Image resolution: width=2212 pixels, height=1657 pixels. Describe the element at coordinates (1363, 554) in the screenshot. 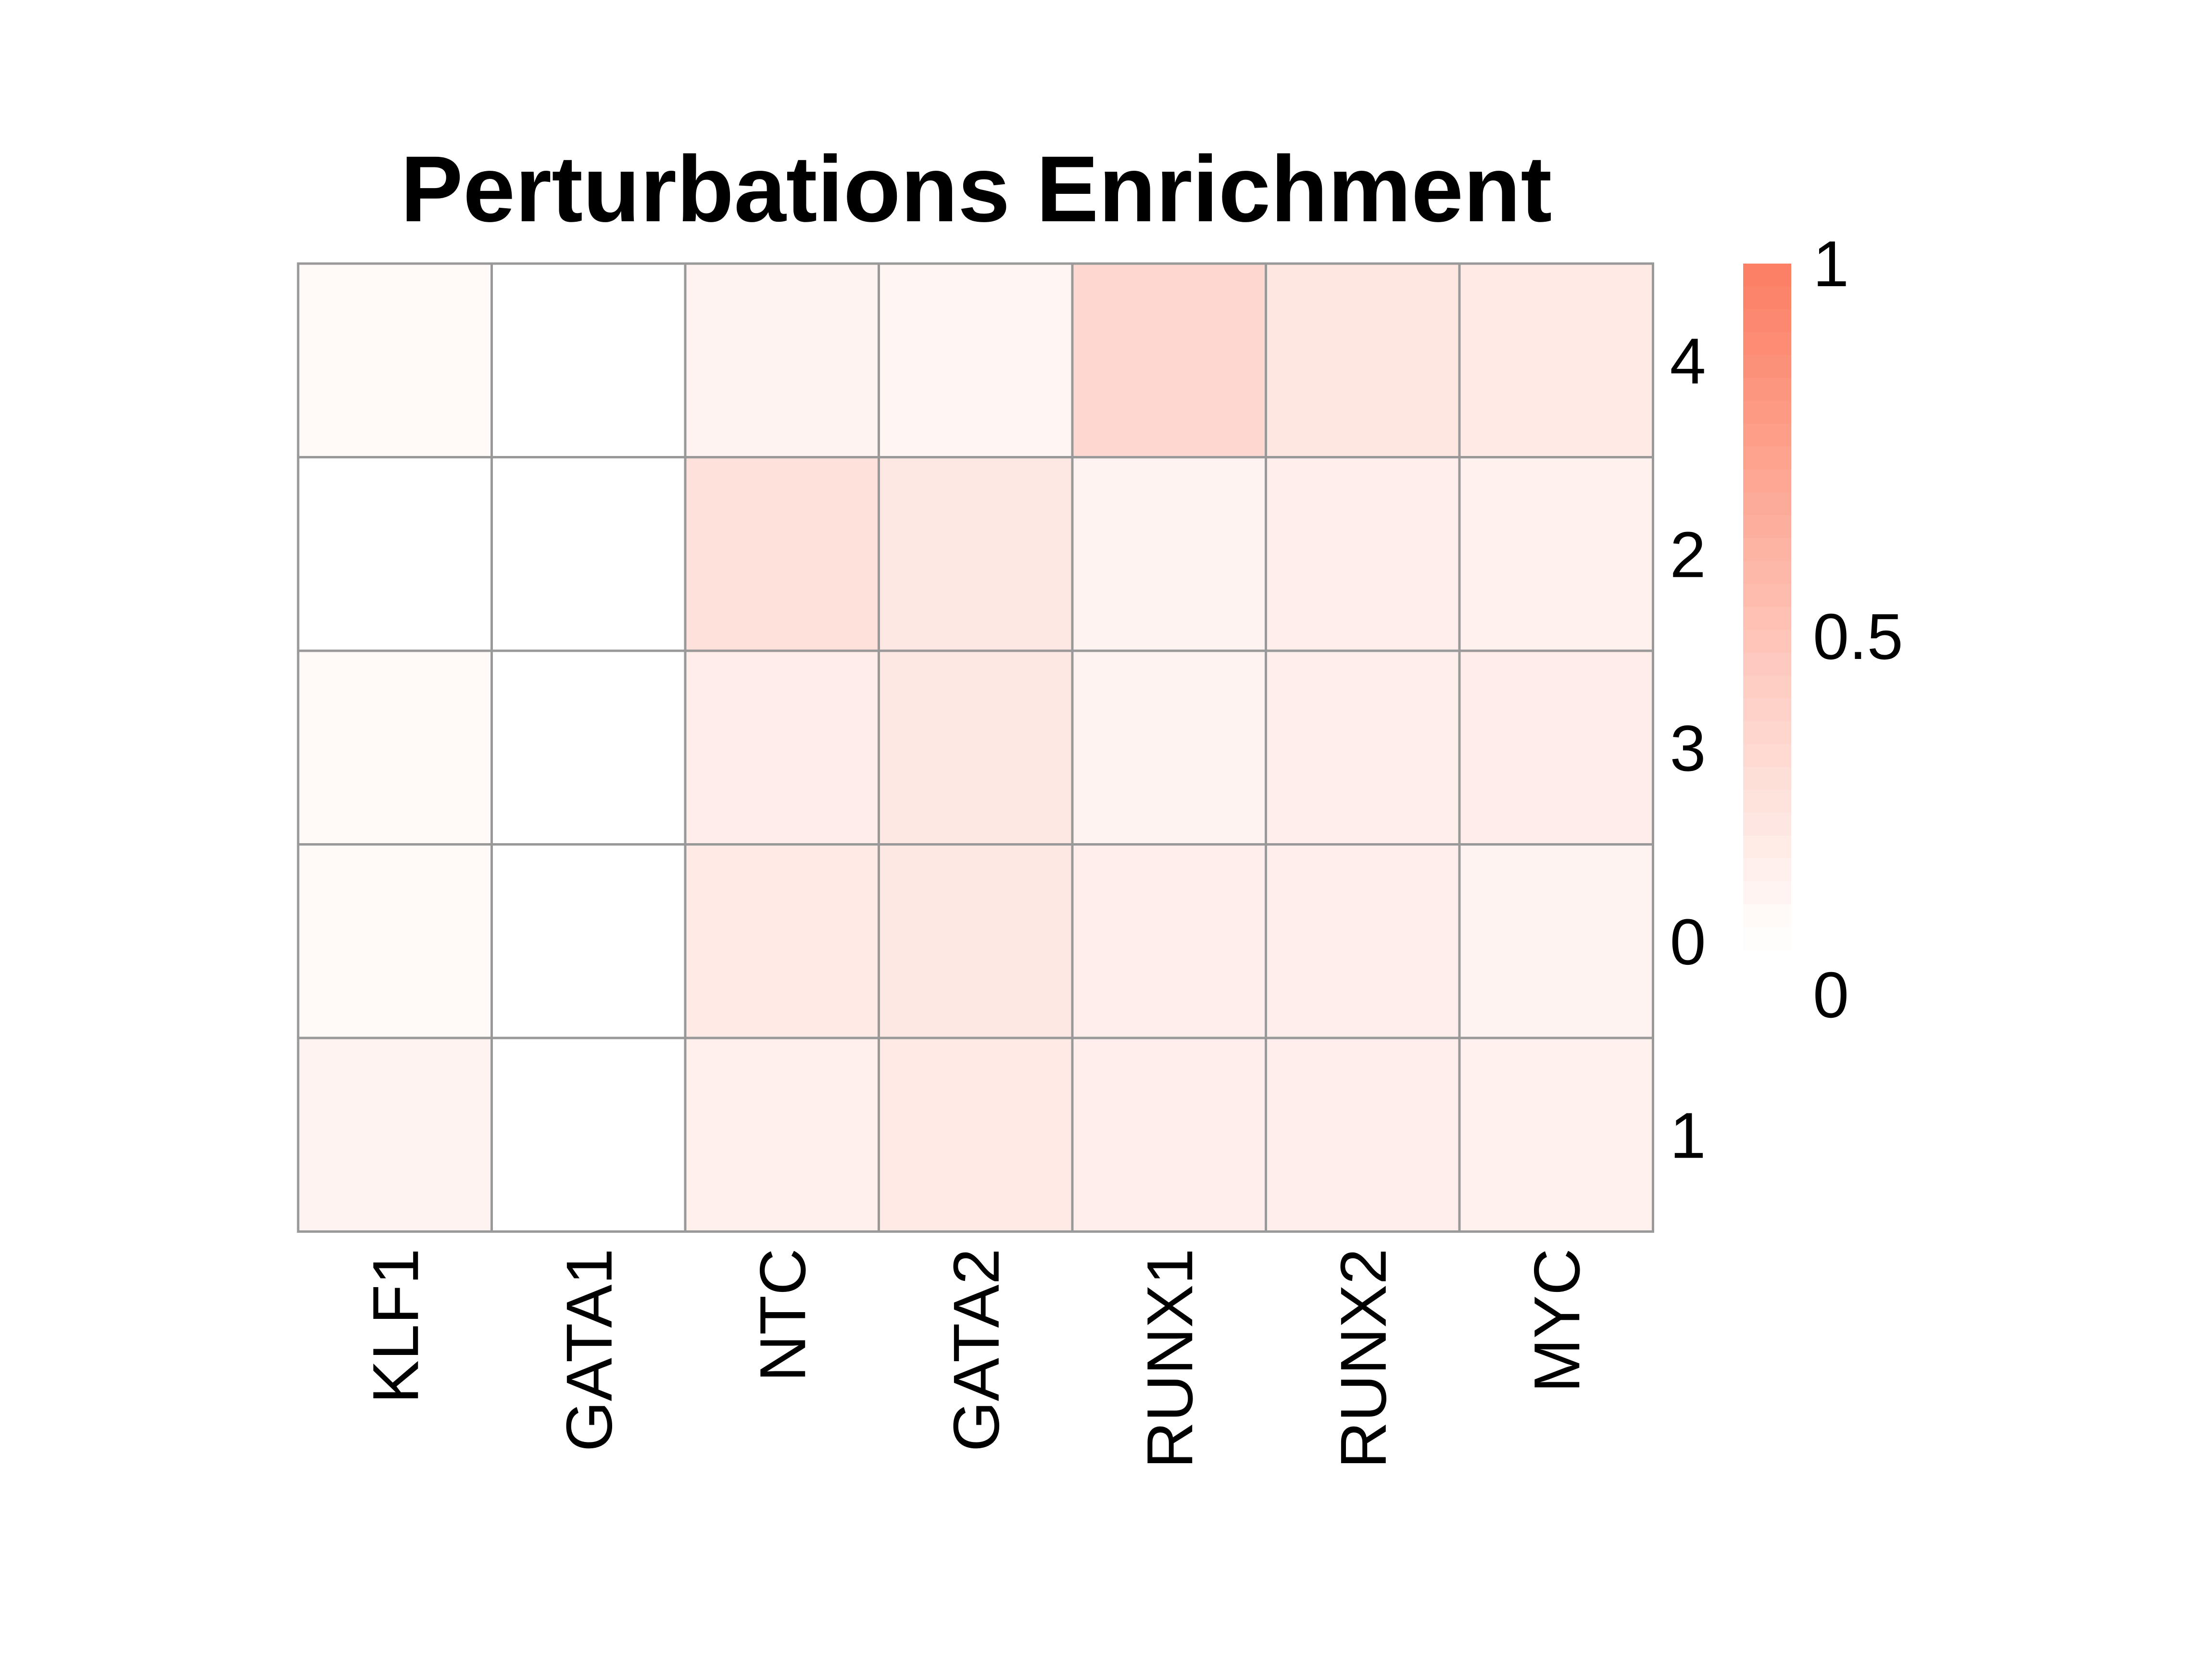

I see `heatmap-cell-2-RUNX2` at that location.